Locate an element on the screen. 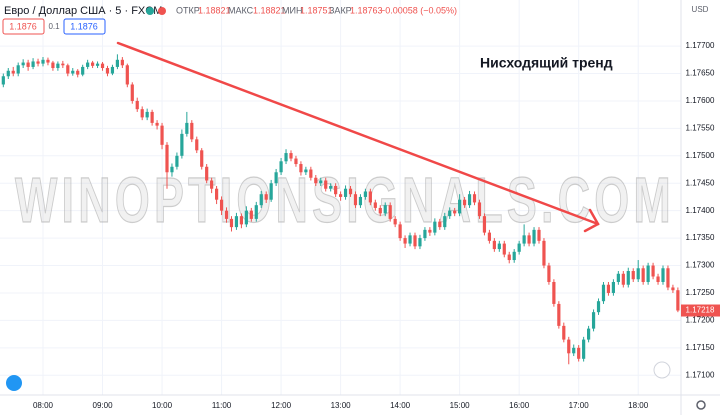  close-label: ЗАКР is located at coordinates (340, 10).